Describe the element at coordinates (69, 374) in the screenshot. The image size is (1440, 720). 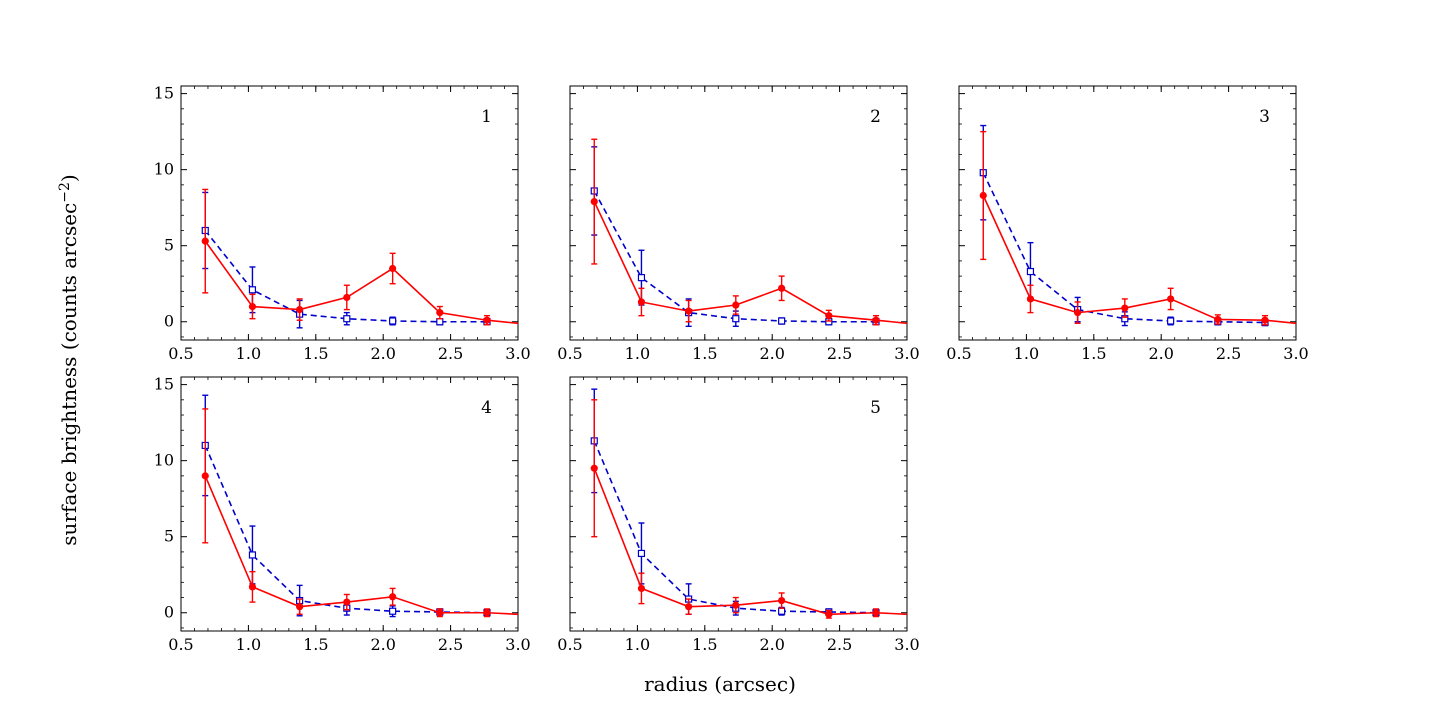
I see `y-axis-title-main: surface brightness (counts arcsec` at that location.